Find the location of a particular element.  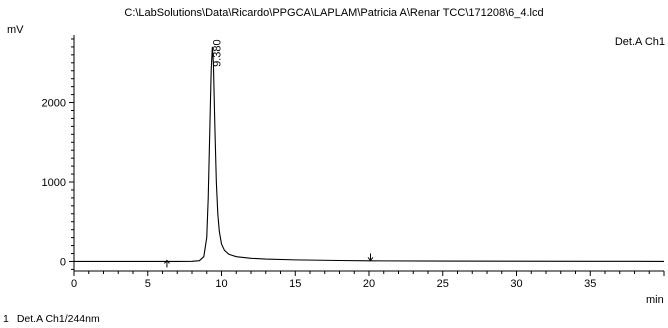

peak-table-index: 1 is located at coordinates (6, 319).